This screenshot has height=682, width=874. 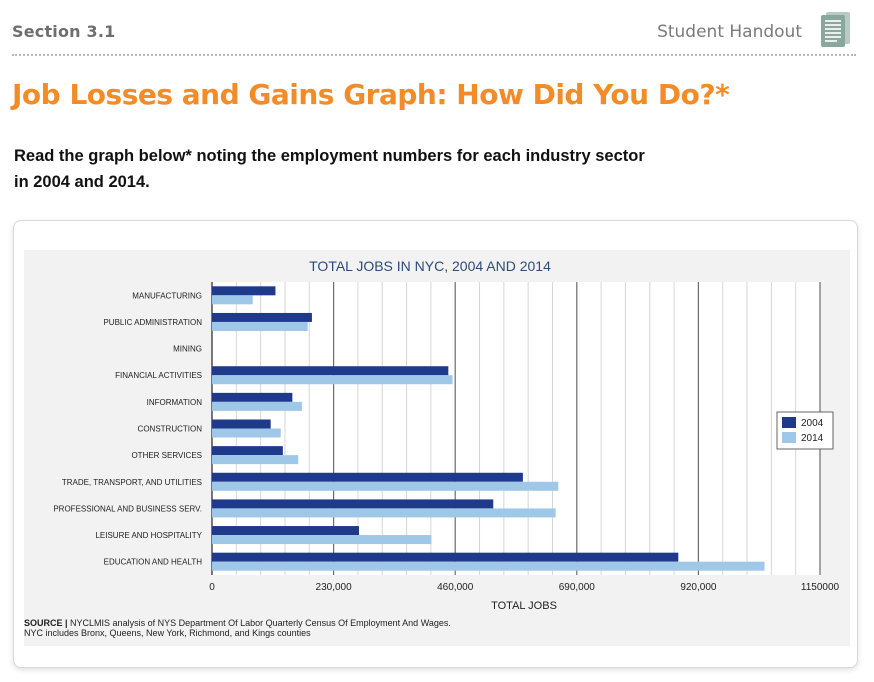 What do you see at coordinates (445, 557) in the screenshot?
I see `bar-2004-education-and-health` at bounding box center [445, 557].